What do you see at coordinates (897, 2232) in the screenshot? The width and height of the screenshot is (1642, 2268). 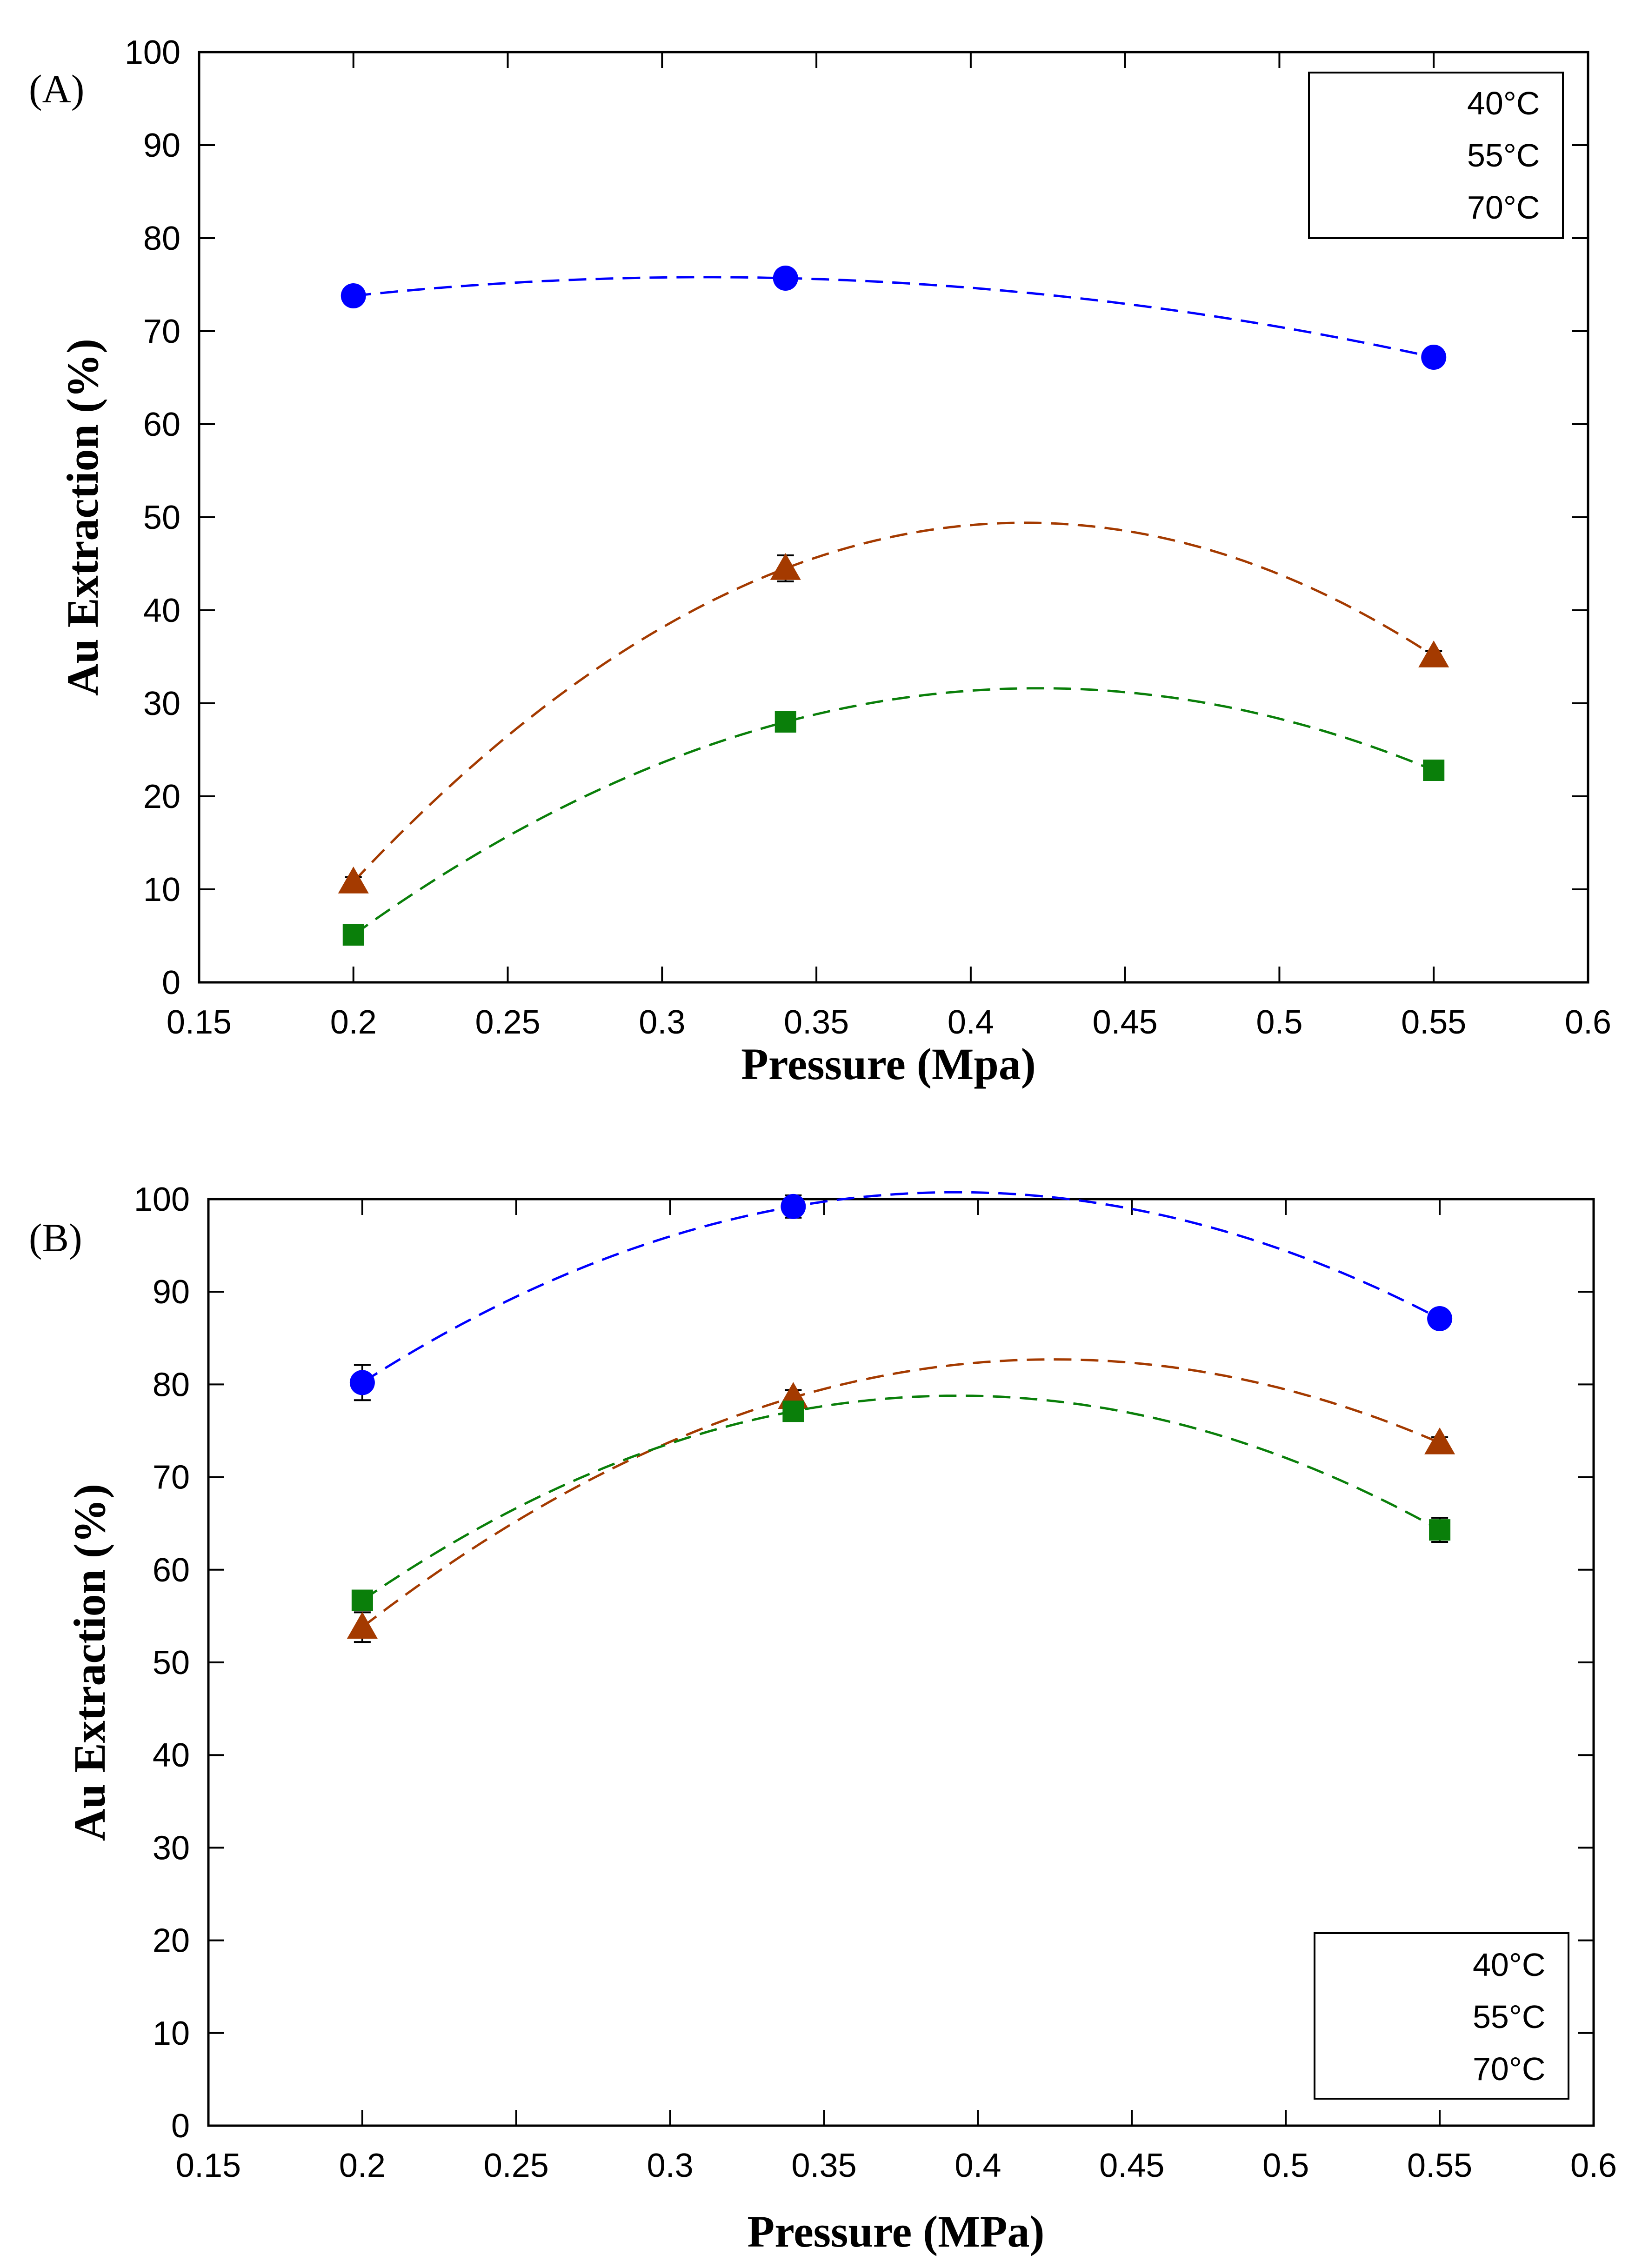 I see `x-axis-title: Pressure (MPa)` at bounding box center [897, 2232].